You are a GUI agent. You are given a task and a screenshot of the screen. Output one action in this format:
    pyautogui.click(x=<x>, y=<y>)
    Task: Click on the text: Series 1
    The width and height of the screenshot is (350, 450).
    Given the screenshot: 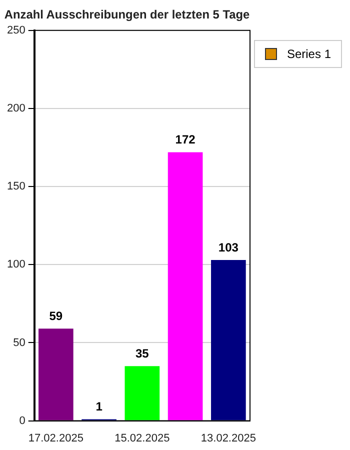 What is the action you would take?
    pyautogui.click(x=308, y=54)
    